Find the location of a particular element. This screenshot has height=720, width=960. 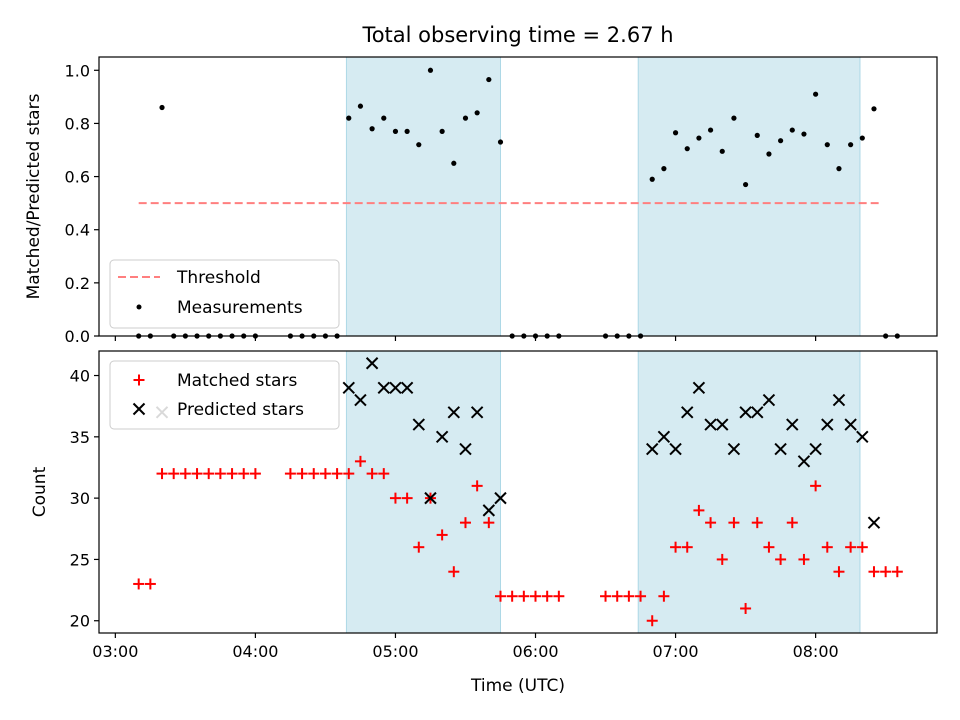

x-axis-label: Time (UTC) is located at coordinates (517, 686).